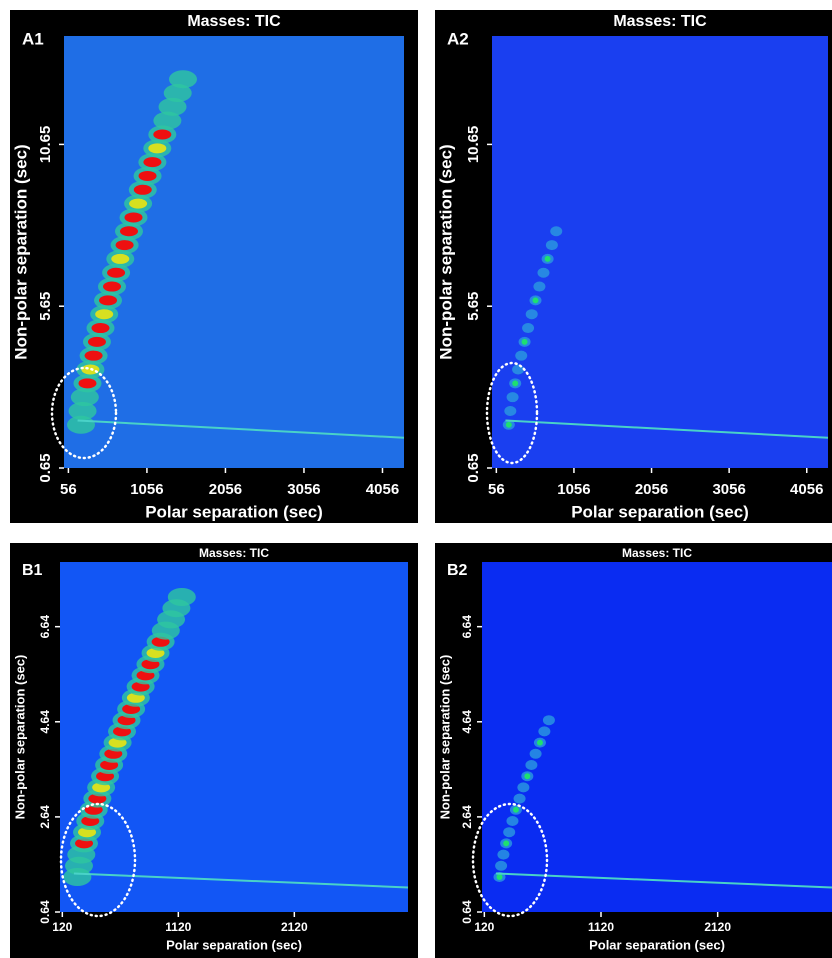 The width and height of the screenshot is (832, 958). I want to click on panel-label: A2, so click(458, 38).